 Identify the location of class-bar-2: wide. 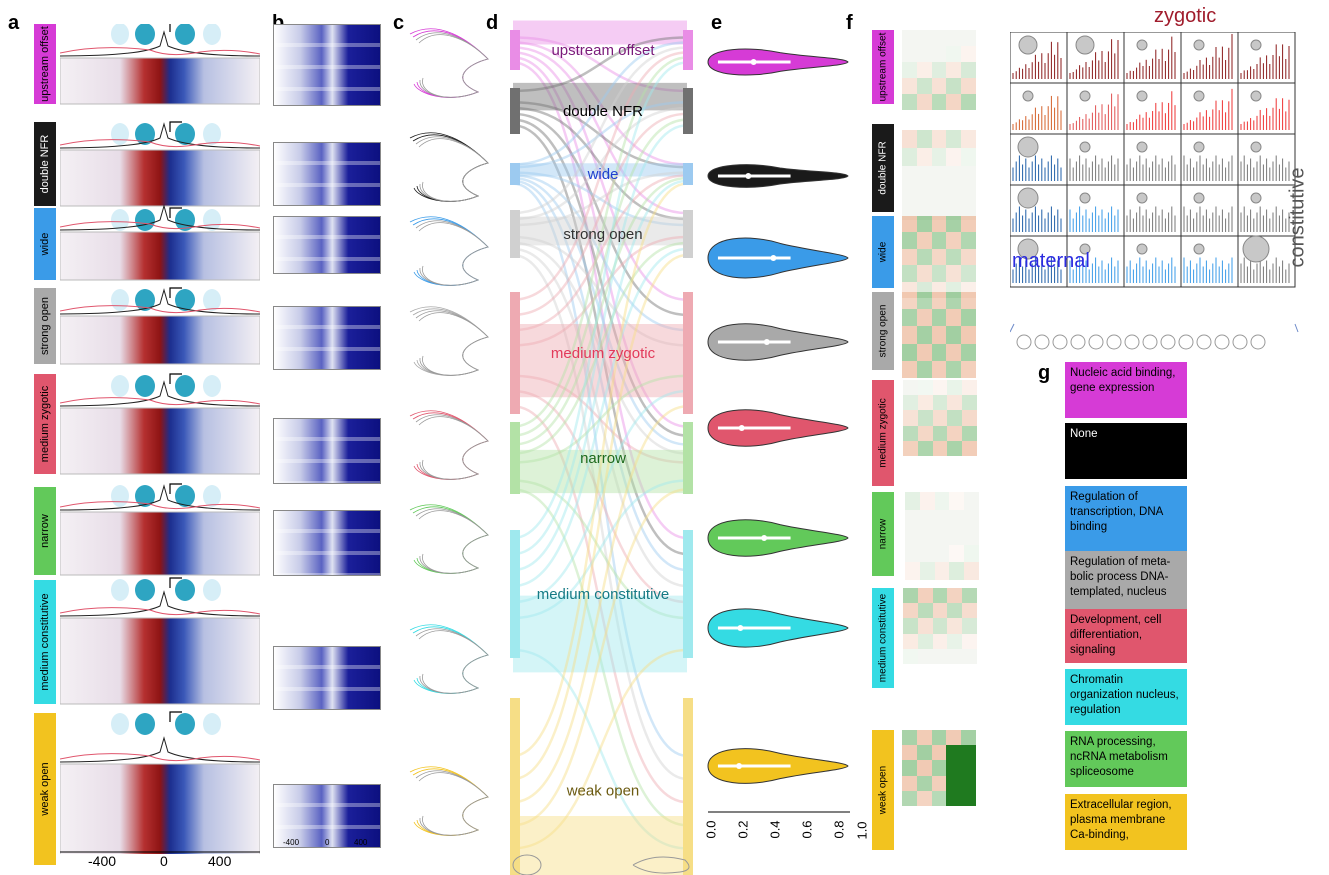
(45, 244).